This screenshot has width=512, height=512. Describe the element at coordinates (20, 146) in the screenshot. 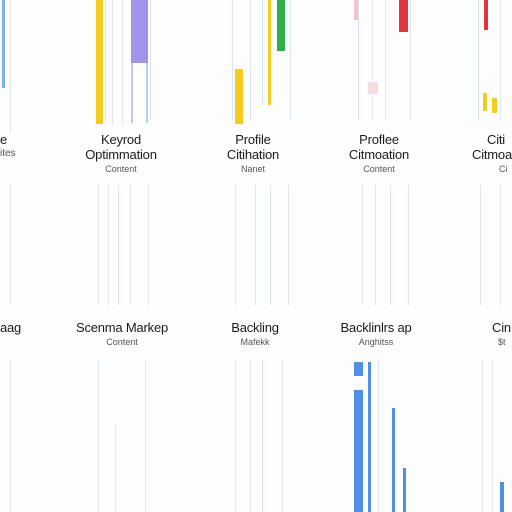

I see `label-card: e ites` at that location.